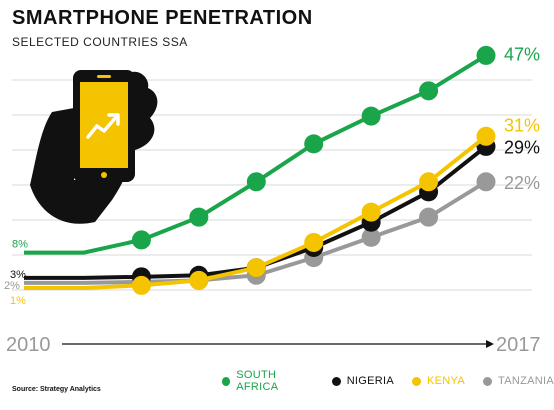 The height and width of the screenshot is (410, 554). Describe the element at coordinates (522, 125) in the screenshot. I see `end-value-label: 31%` at that location.